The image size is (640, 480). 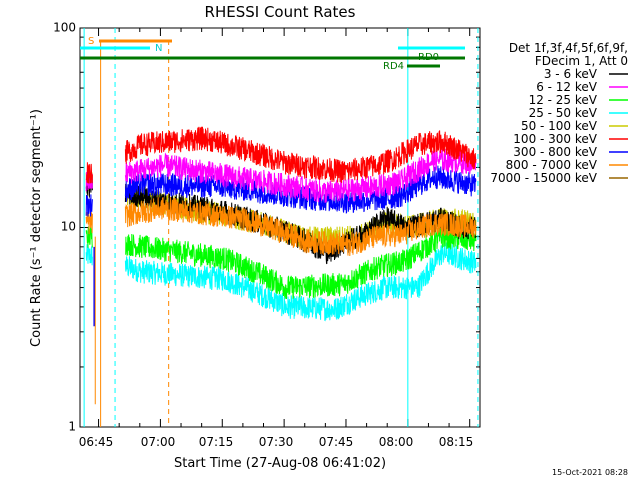 What do you see at coordinates (64, 28) in the screenshot?
I see `y-tick-label: 100` at bounding box center [64, 28].